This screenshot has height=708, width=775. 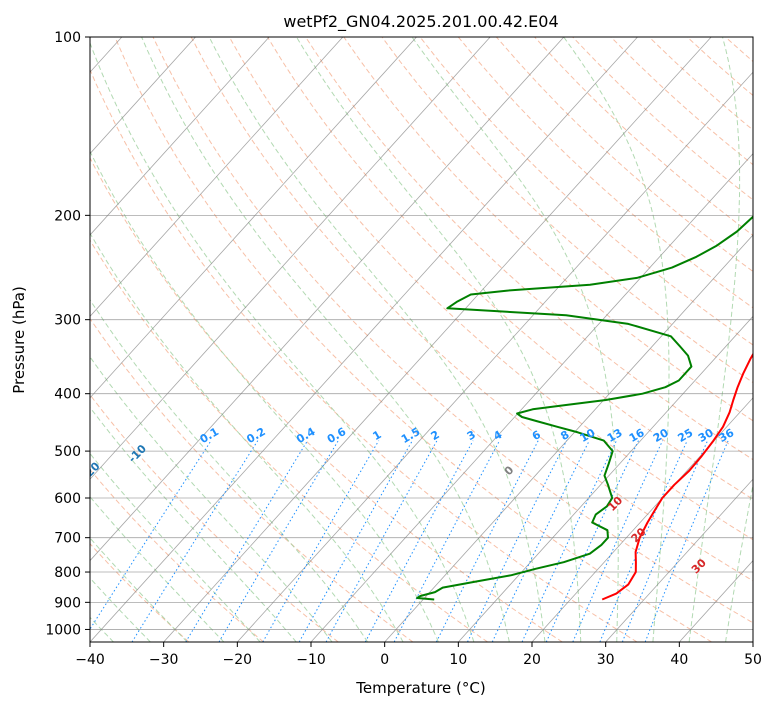 I want to click on moist-adiabat-label: 10, so click(x=615, y=504).